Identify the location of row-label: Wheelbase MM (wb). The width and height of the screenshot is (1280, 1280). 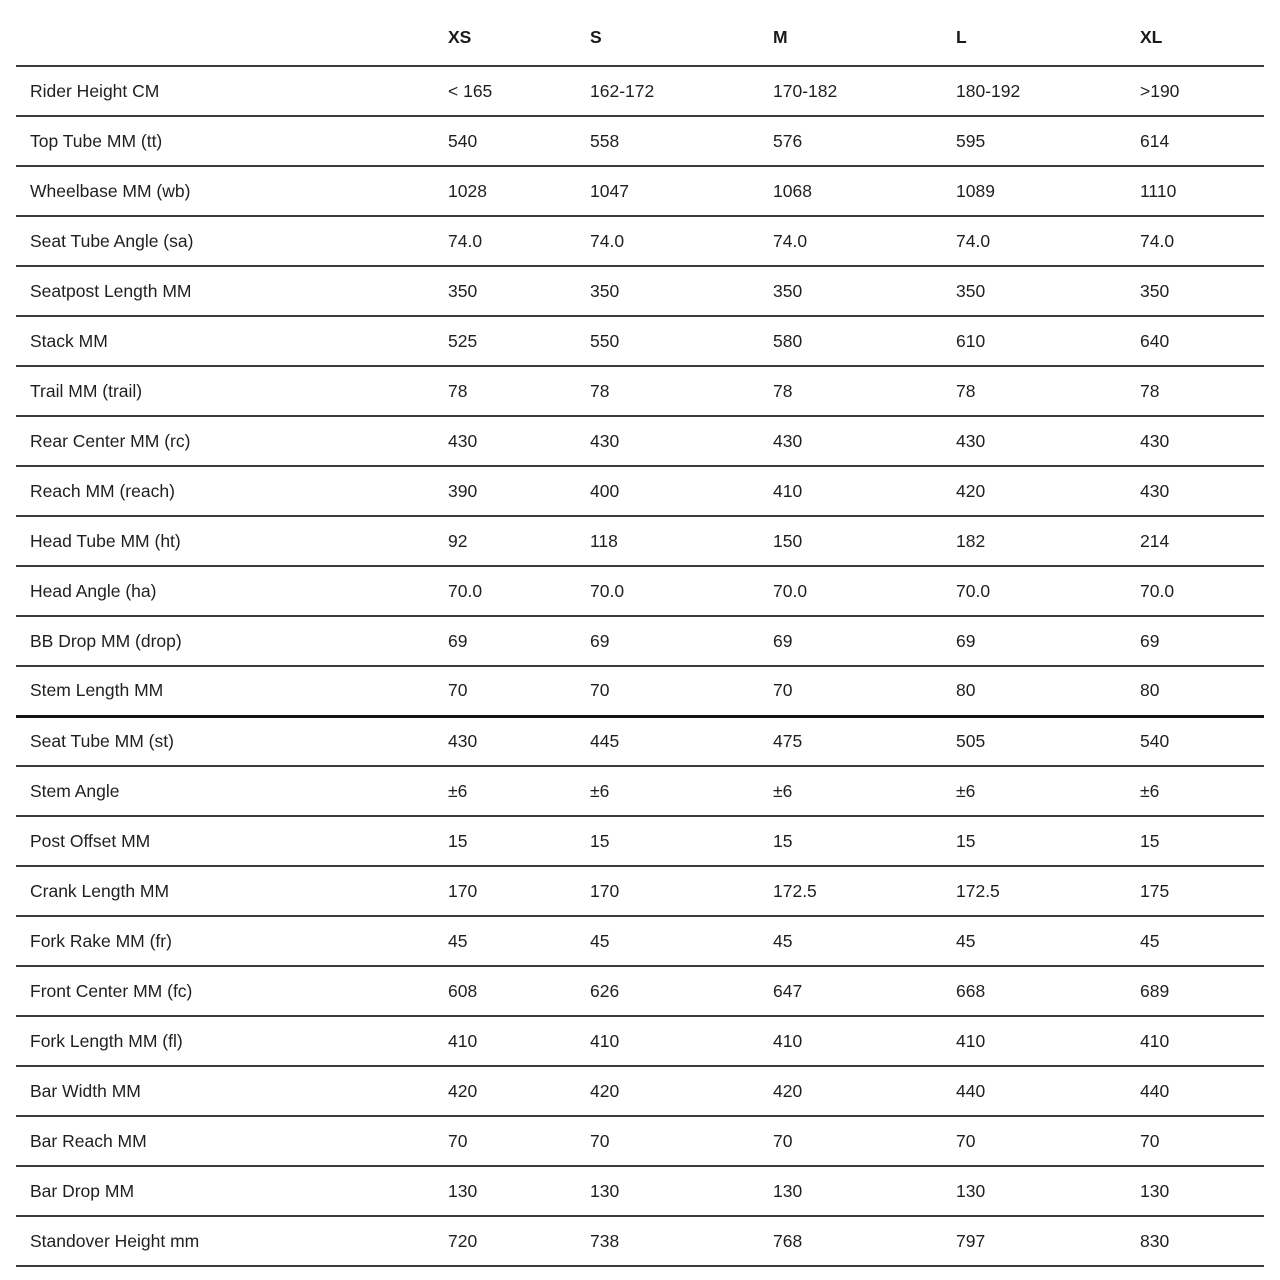
(110, 190).